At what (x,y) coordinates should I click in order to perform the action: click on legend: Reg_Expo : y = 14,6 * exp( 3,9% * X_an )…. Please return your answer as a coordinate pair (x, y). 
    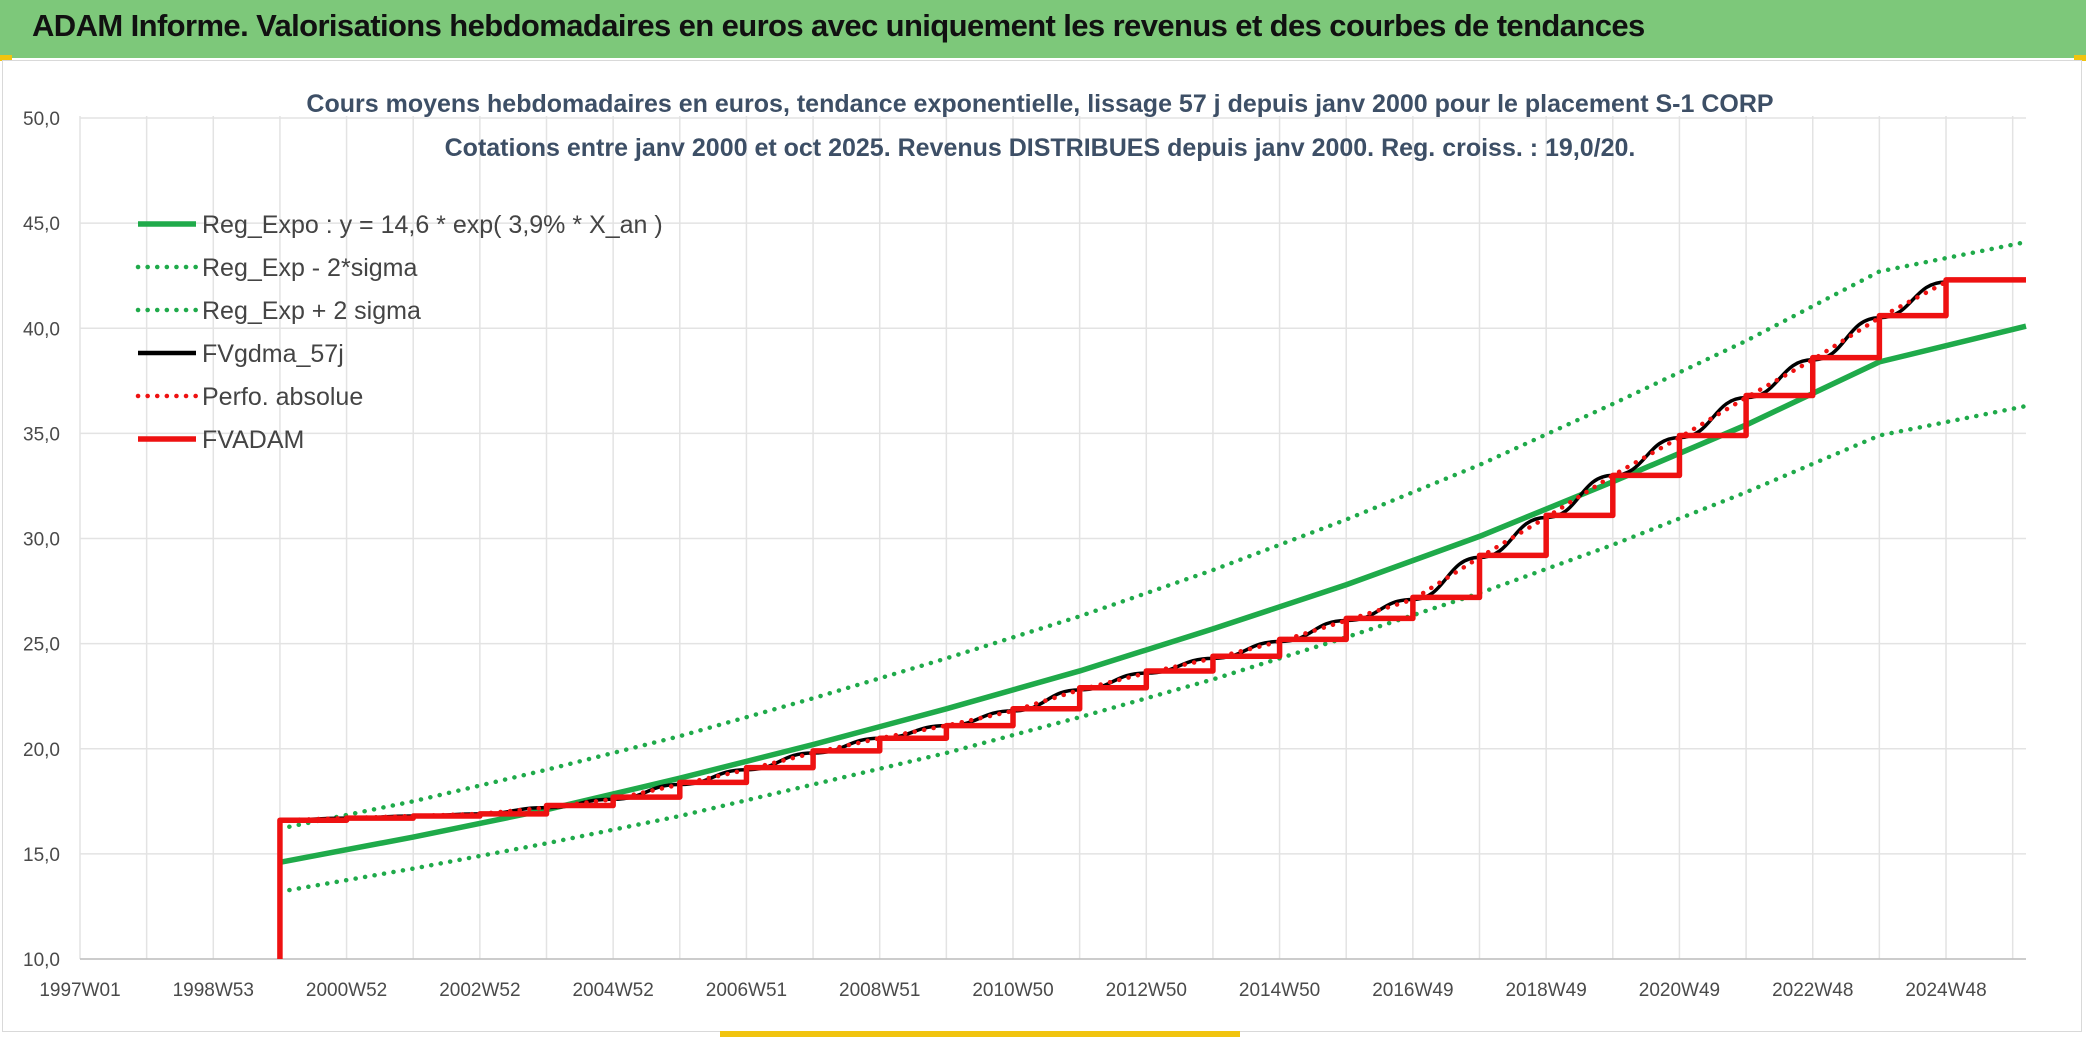
    Looking at the image, I should click on (399, 332).